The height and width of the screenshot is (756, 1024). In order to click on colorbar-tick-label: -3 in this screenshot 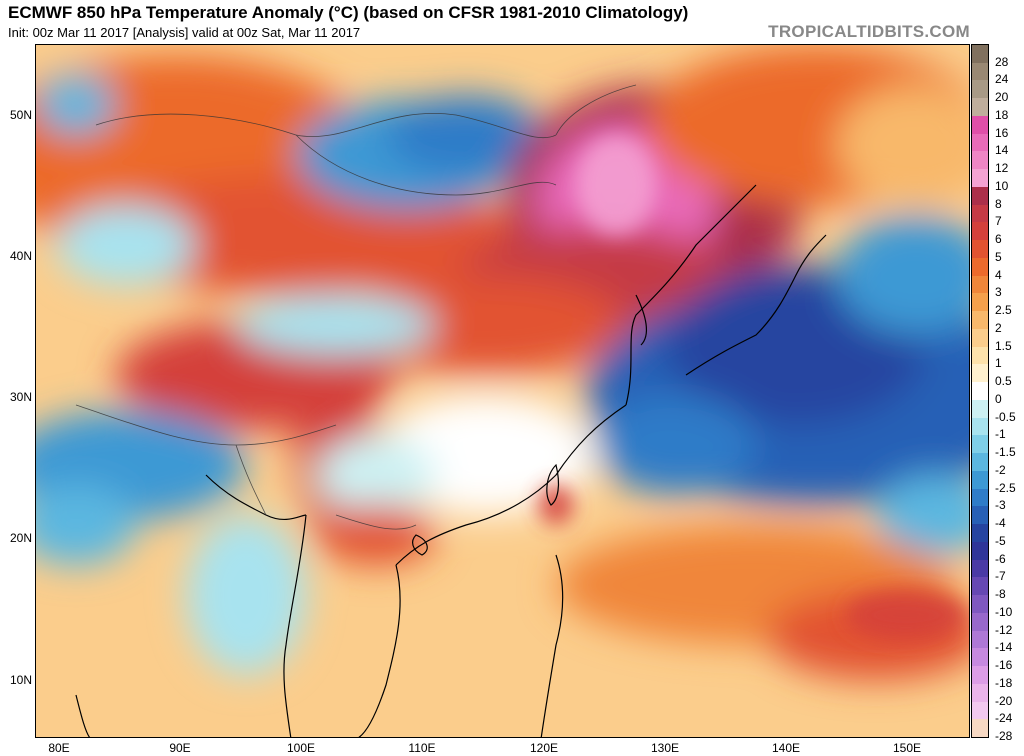, I will do `click(1000, 505)`.